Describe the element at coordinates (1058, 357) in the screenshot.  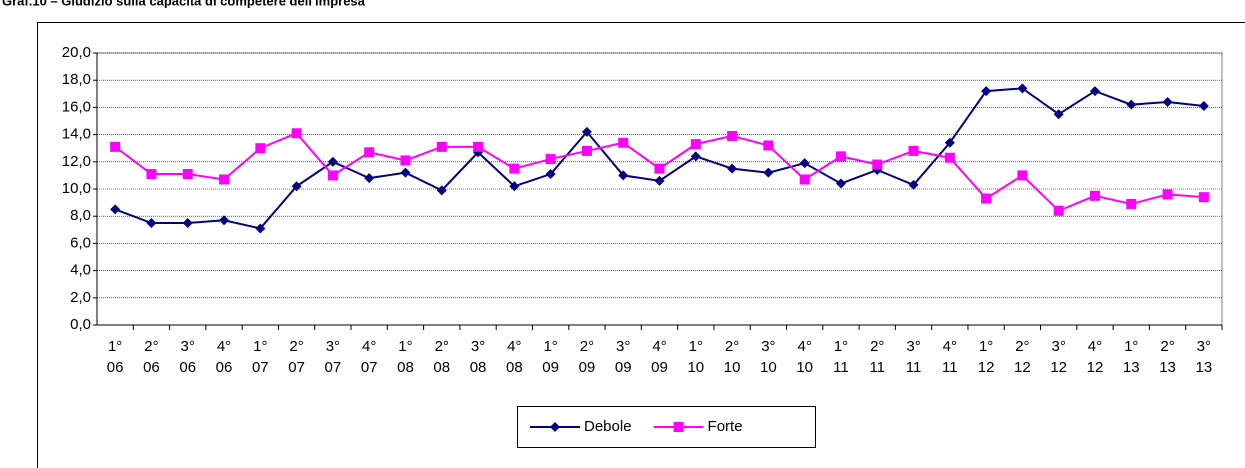
I see `x-tick-label: 3° 12` at that location.